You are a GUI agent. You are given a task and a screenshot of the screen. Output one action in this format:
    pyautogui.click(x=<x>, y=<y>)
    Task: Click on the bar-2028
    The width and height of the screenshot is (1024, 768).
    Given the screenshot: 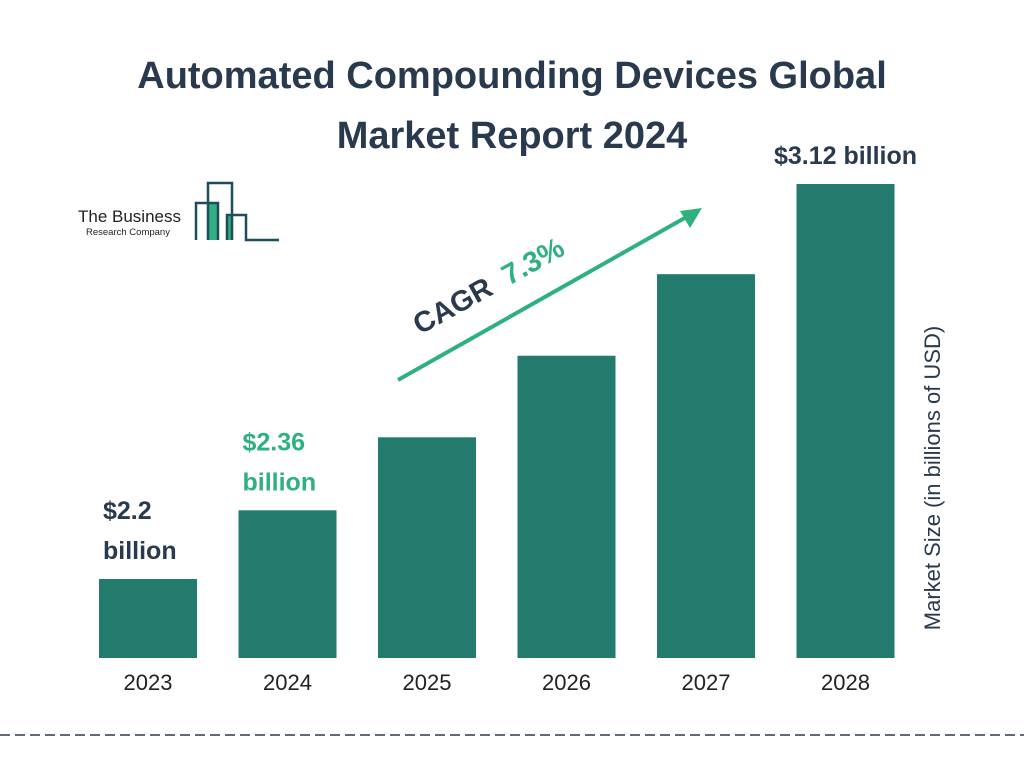 What is the action you would take?
    pyautogui.click(x=845, y=421)
    